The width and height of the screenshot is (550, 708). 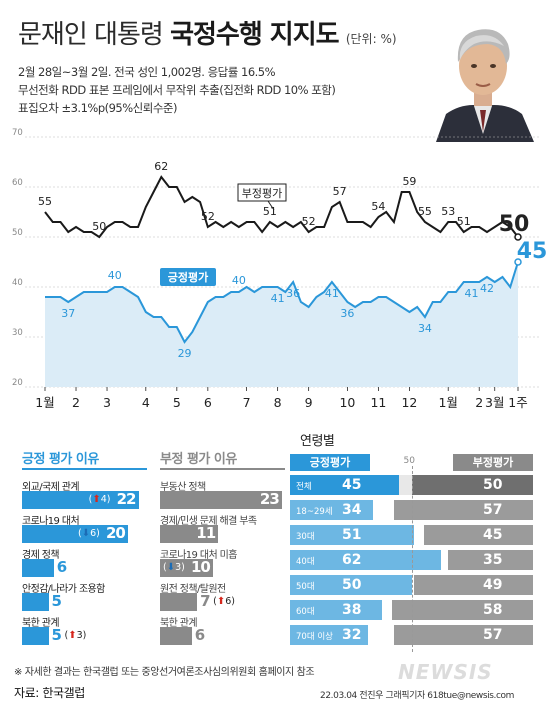 I want to click on negative-data-label: 59, so click(x=409, y=181).